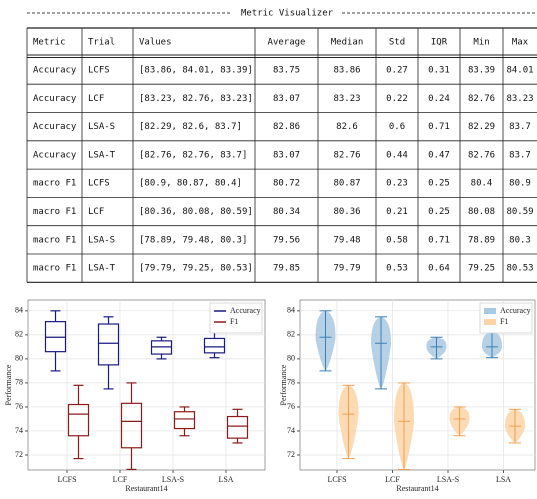 The height and width of the screenshot is (499, 537). Describe the element at coordinates (481, 71) in the screenshot. I see `table-cell: 83.39` at that location.